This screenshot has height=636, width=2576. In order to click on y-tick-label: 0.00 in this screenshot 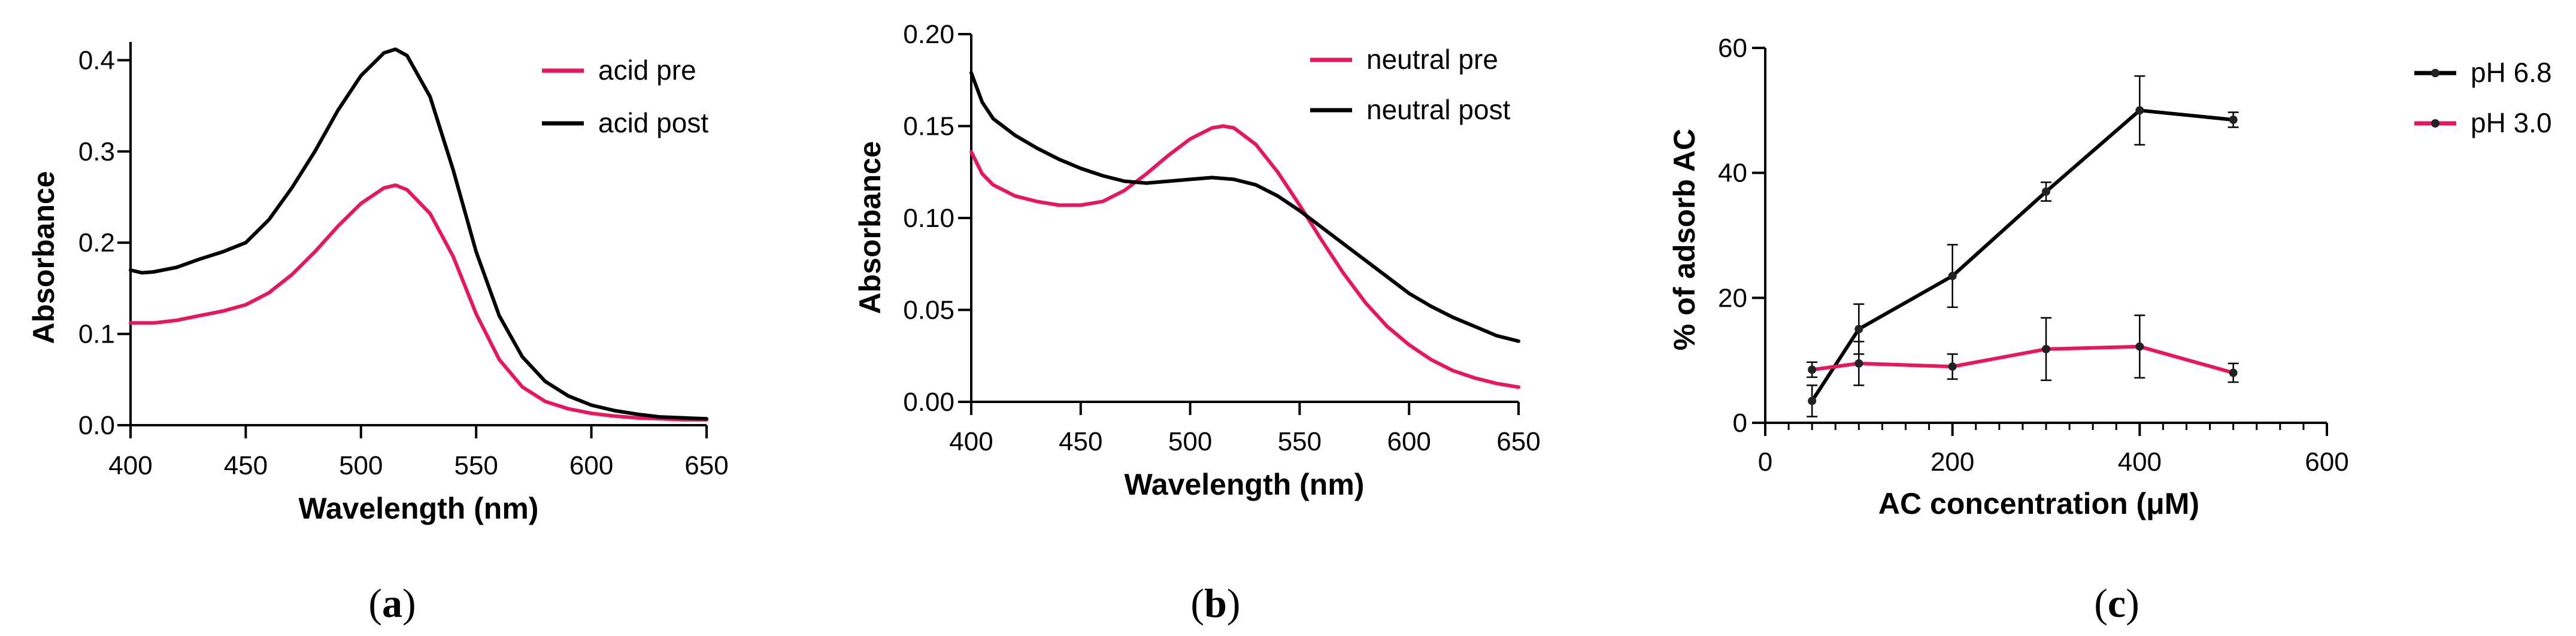, I will do `click(928, 402)`.